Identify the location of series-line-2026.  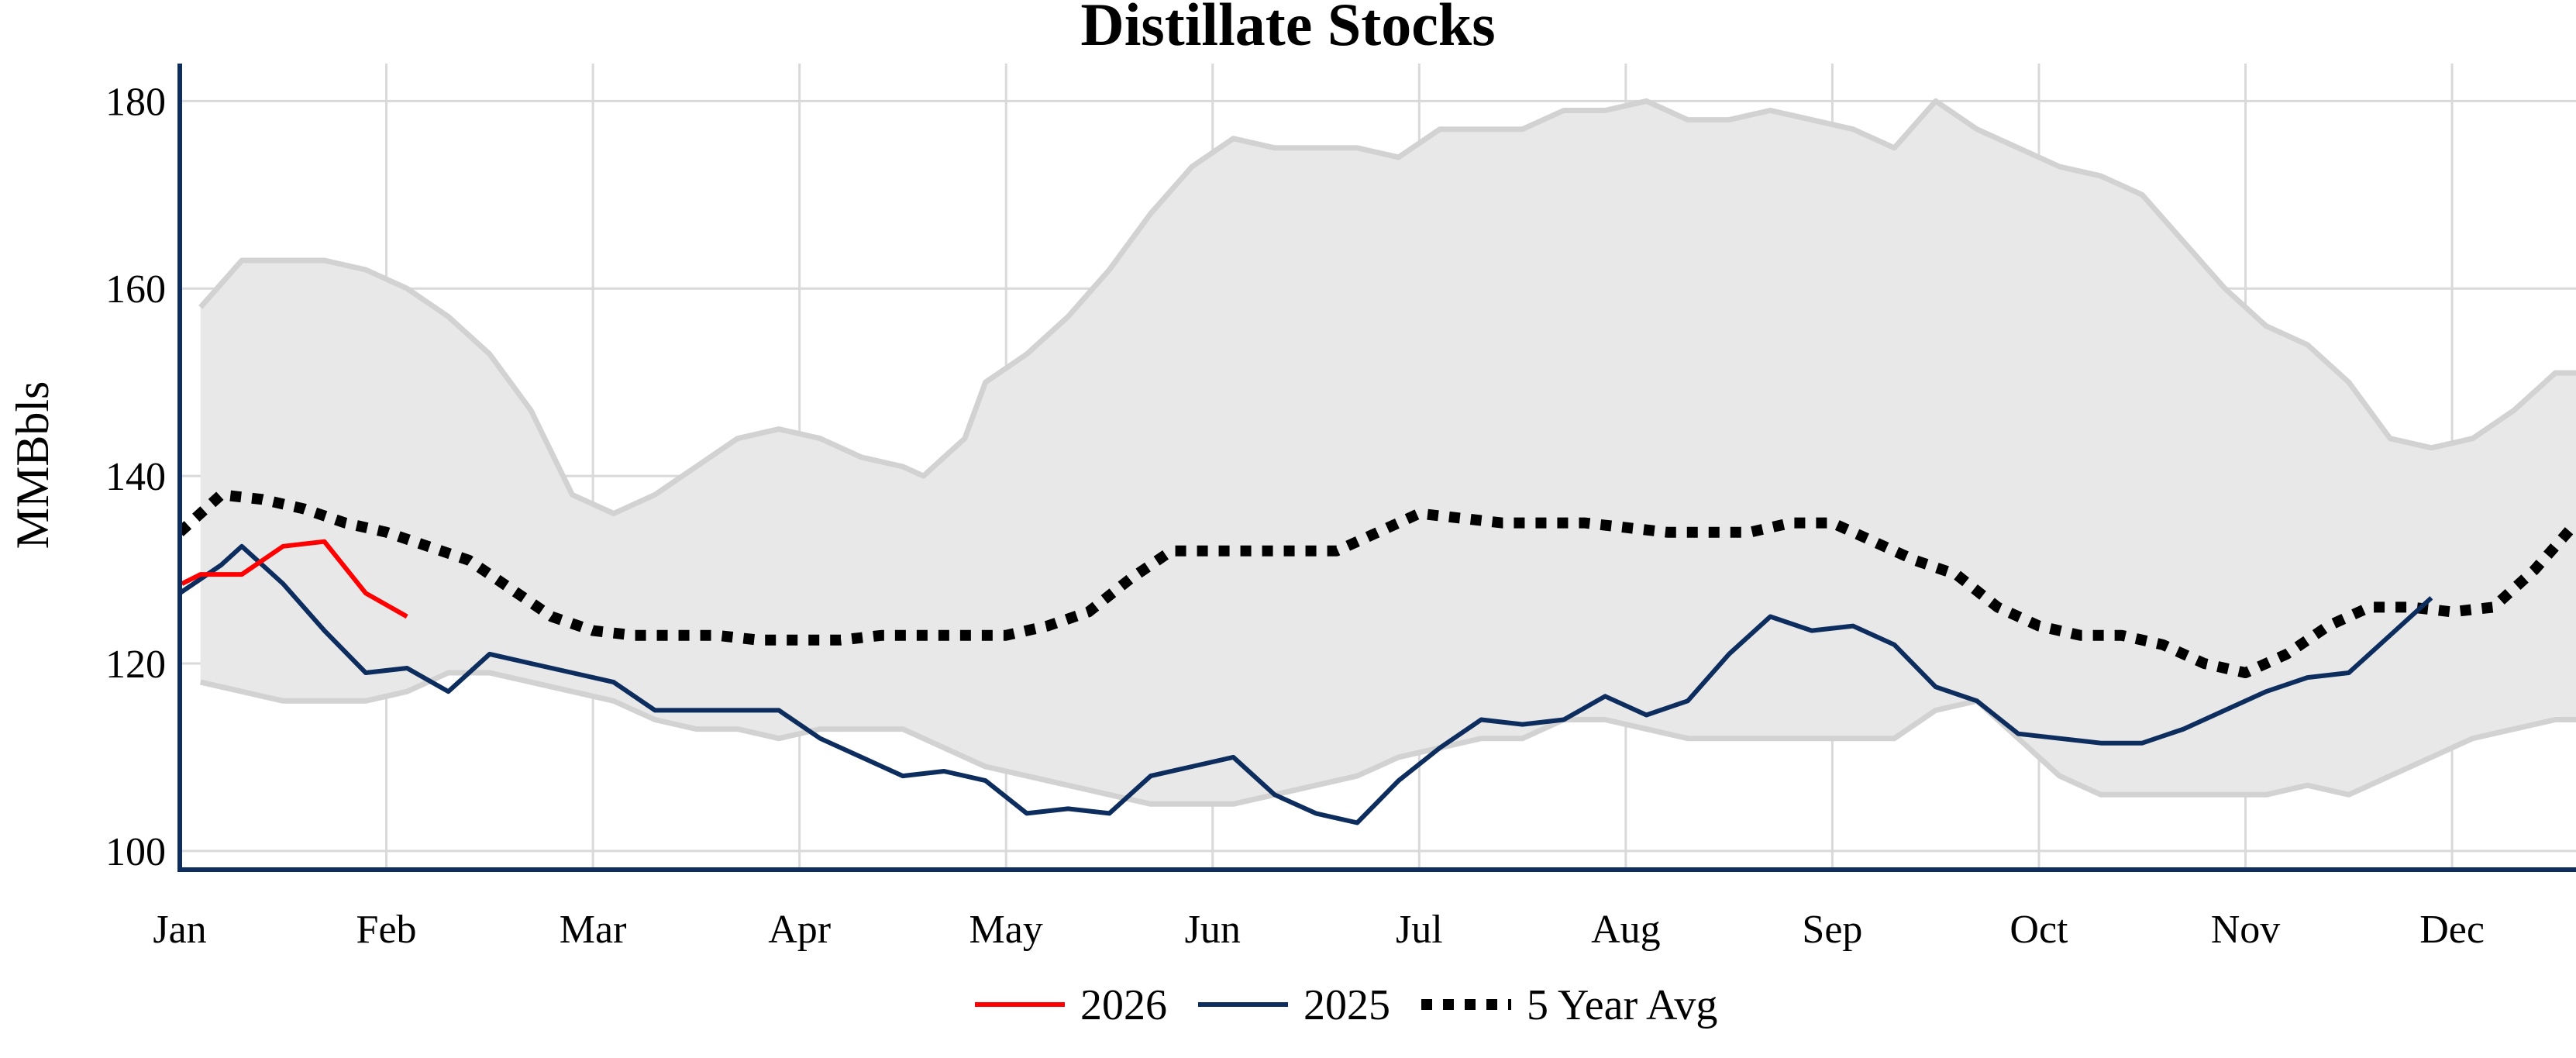
(294, 579).